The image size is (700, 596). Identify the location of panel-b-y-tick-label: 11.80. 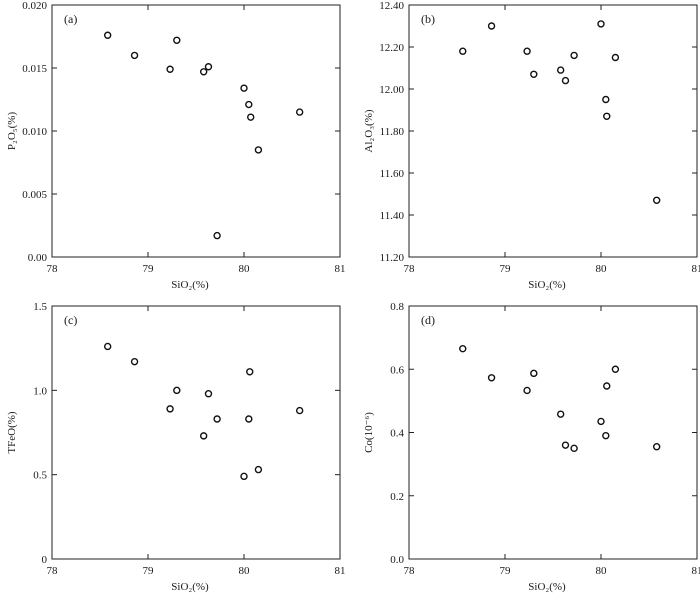
(392, 132).